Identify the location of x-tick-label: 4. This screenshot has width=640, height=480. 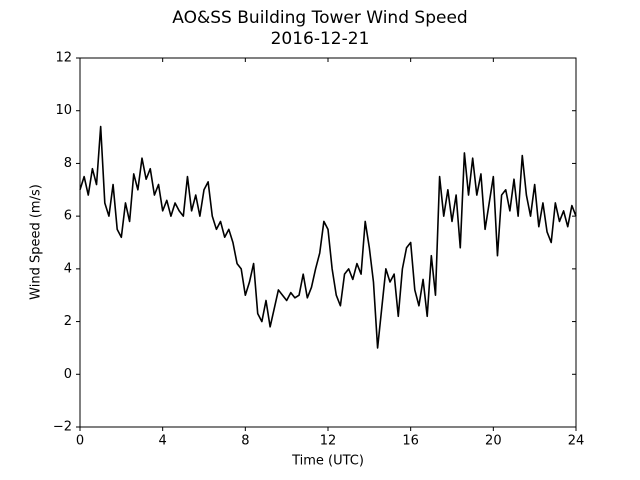
(163, 441).